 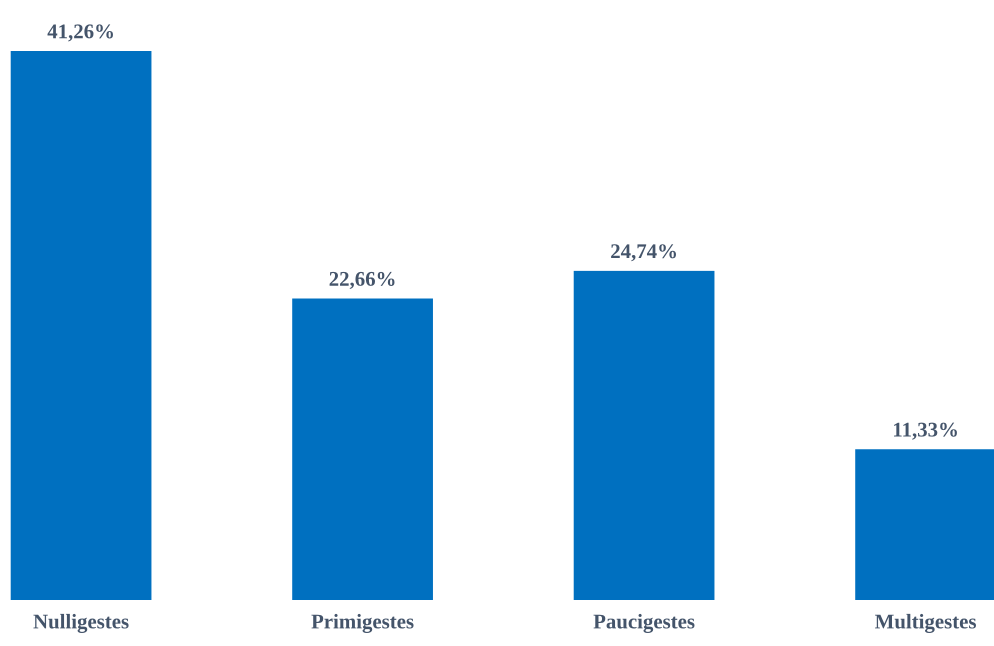 I want to click on data-label: 24,74%, so click(x=643, y=253).